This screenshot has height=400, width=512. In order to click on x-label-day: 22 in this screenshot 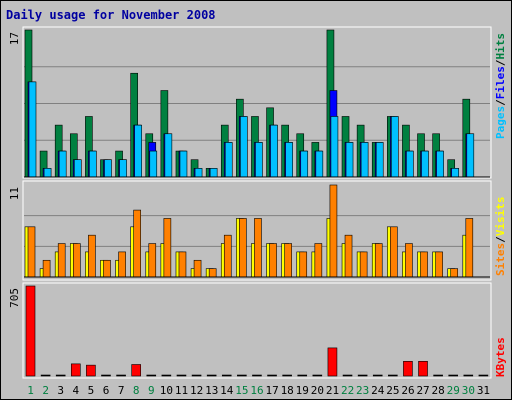, I will do `click(347, 390)`.